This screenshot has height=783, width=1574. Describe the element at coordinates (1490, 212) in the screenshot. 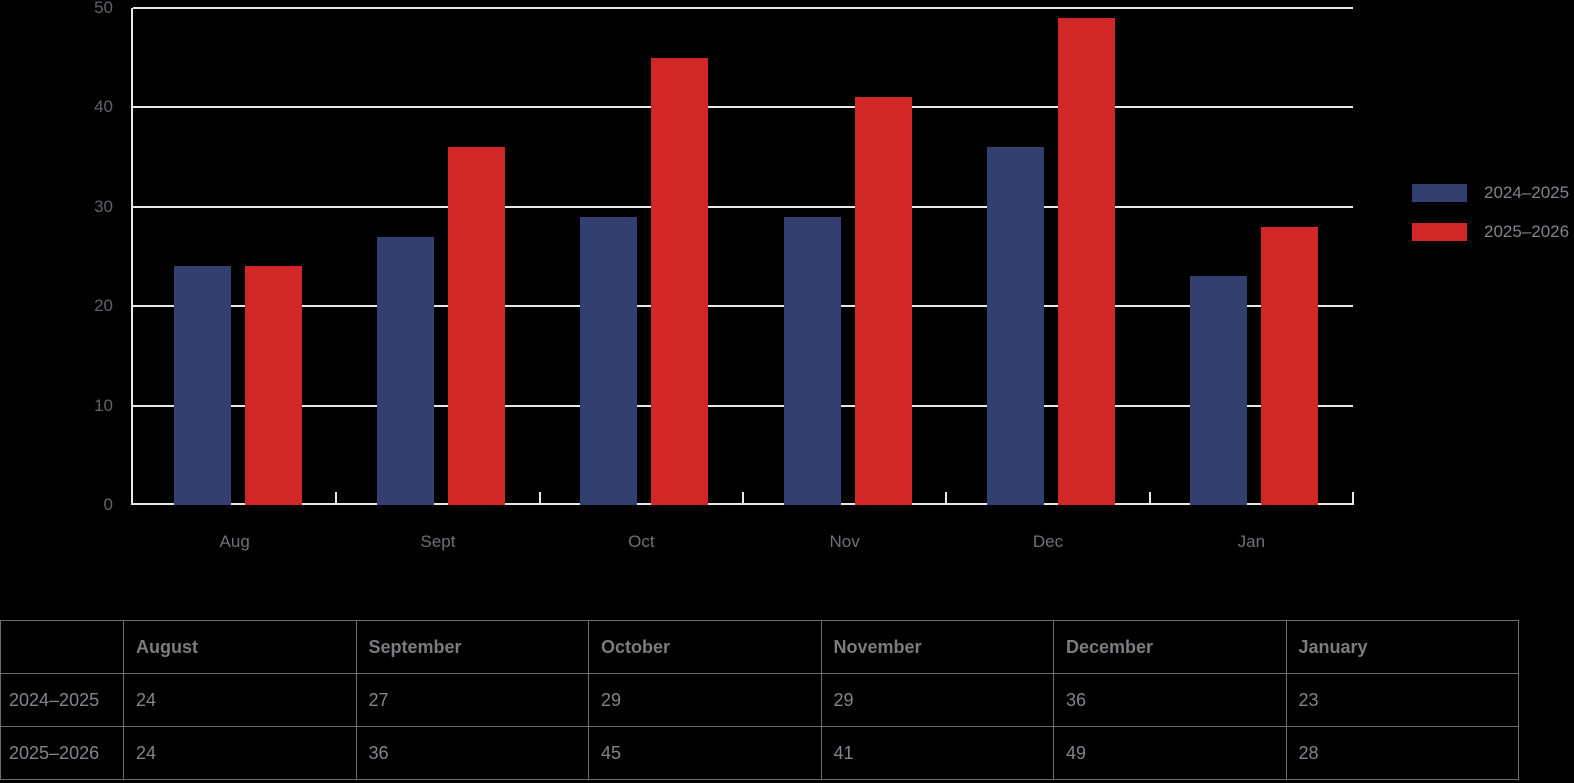

I see `legend: 2024–2025 2025–2026` at that location.